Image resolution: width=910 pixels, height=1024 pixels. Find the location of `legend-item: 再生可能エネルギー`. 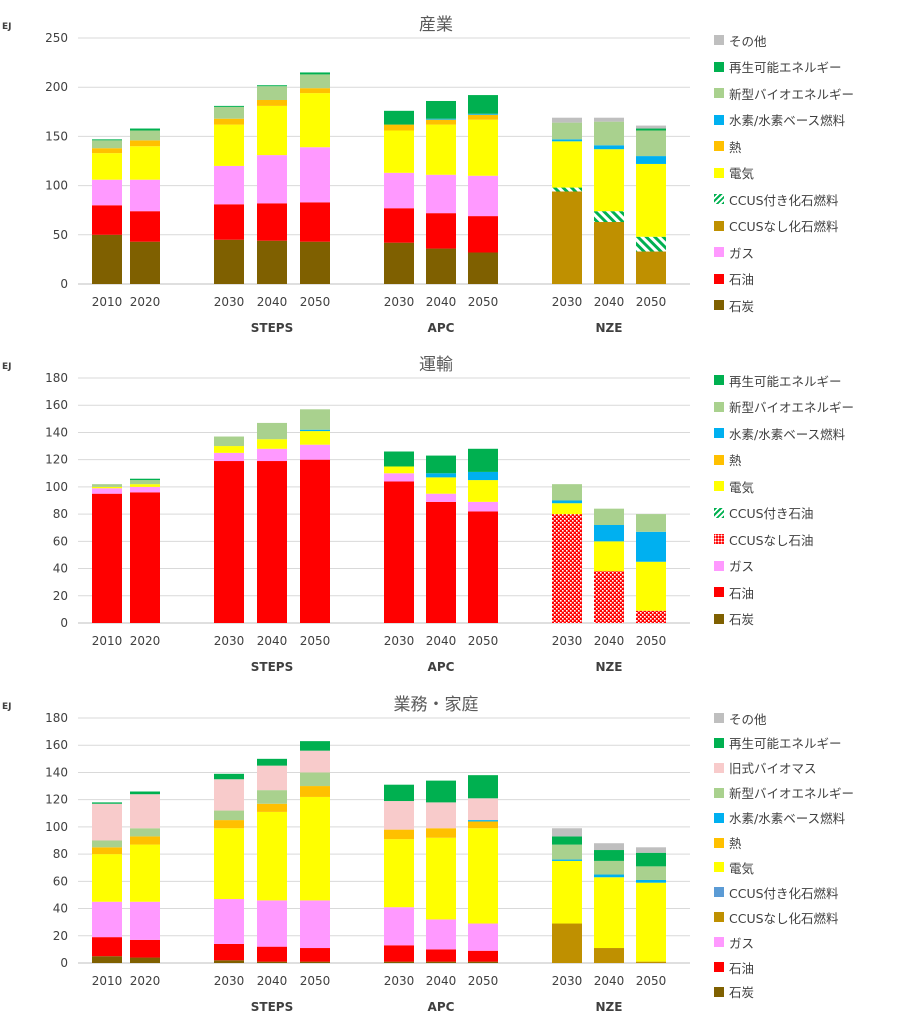

legend-item: 再生可能エネルギー is located at coordinates (778, 67).